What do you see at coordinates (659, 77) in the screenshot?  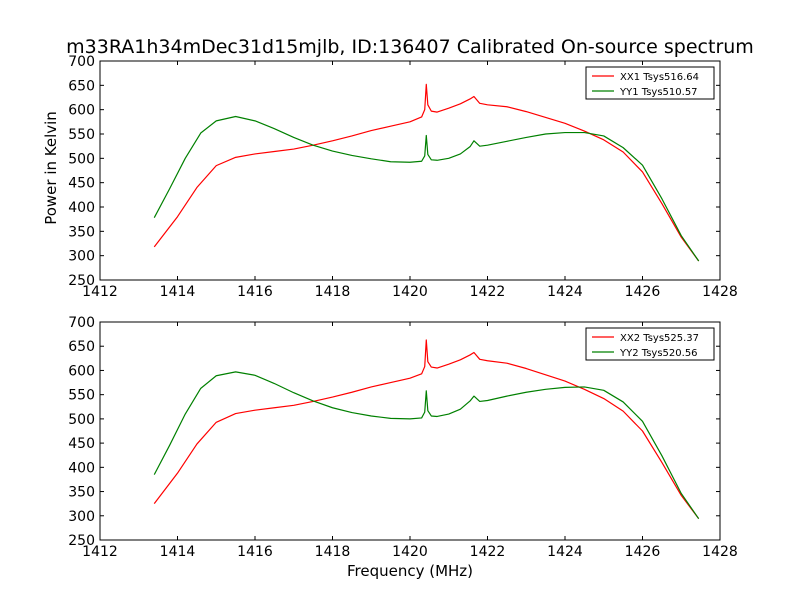 I see `legend-label: XX1 Tsys516.64` at bounding box center [659, 77].